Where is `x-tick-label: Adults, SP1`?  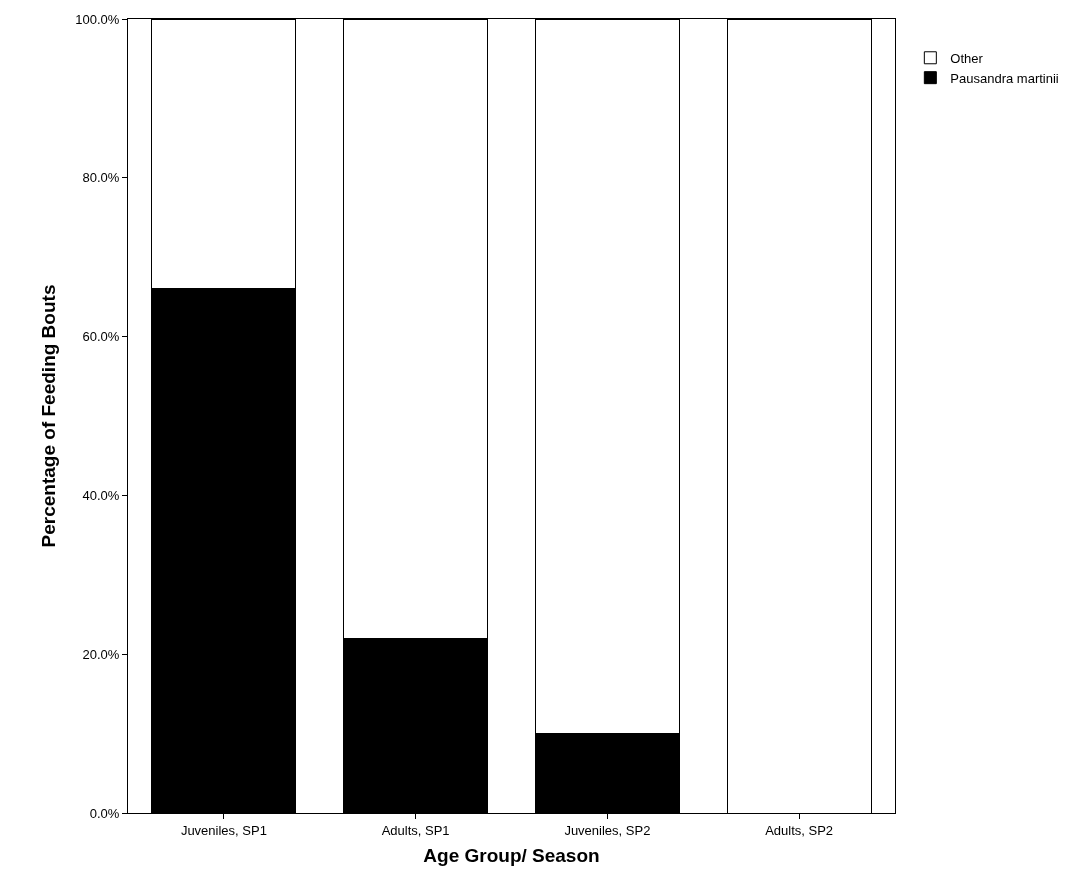
x-tick-label: Adults, SP1 is located at coordinates (415, 830).